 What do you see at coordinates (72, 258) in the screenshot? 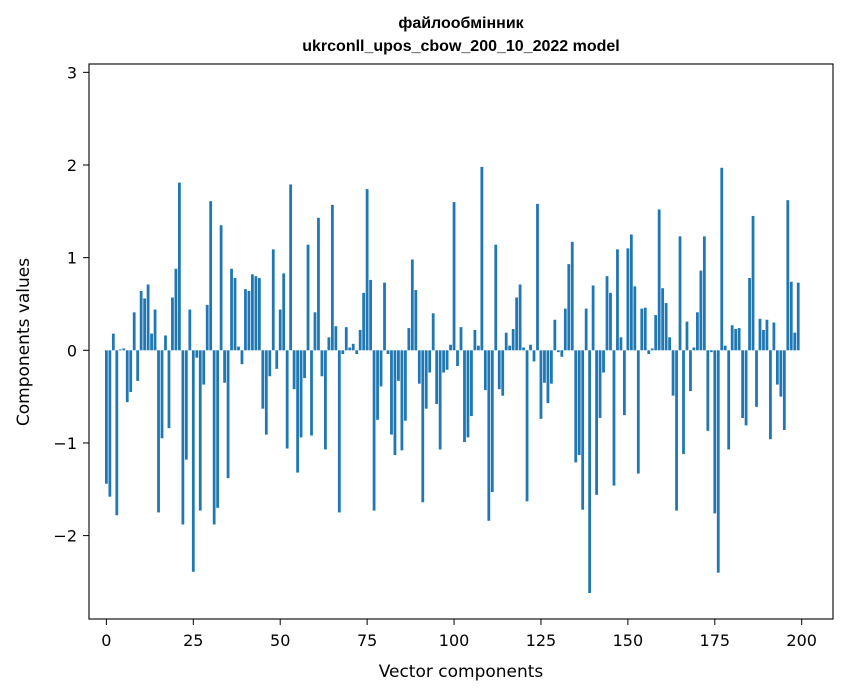
I see `y-tick-label: 1` at bounding box center [72, 258].